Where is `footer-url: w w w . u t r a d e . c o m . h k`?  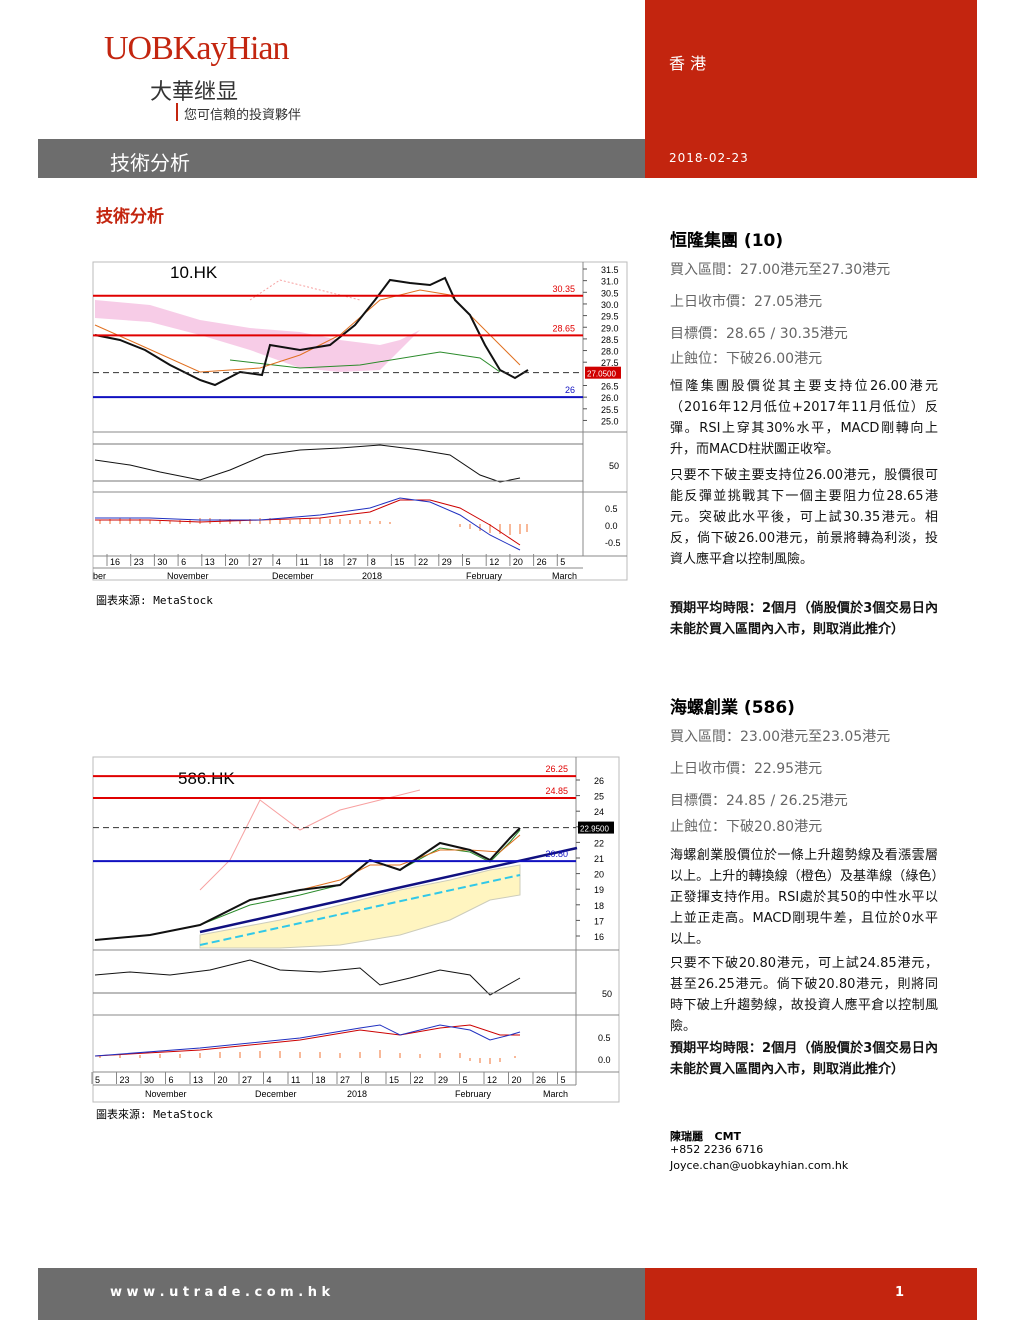
footer-url: w w w . u t r a d e . c o m . h k is located at coordinates (220, 1292).